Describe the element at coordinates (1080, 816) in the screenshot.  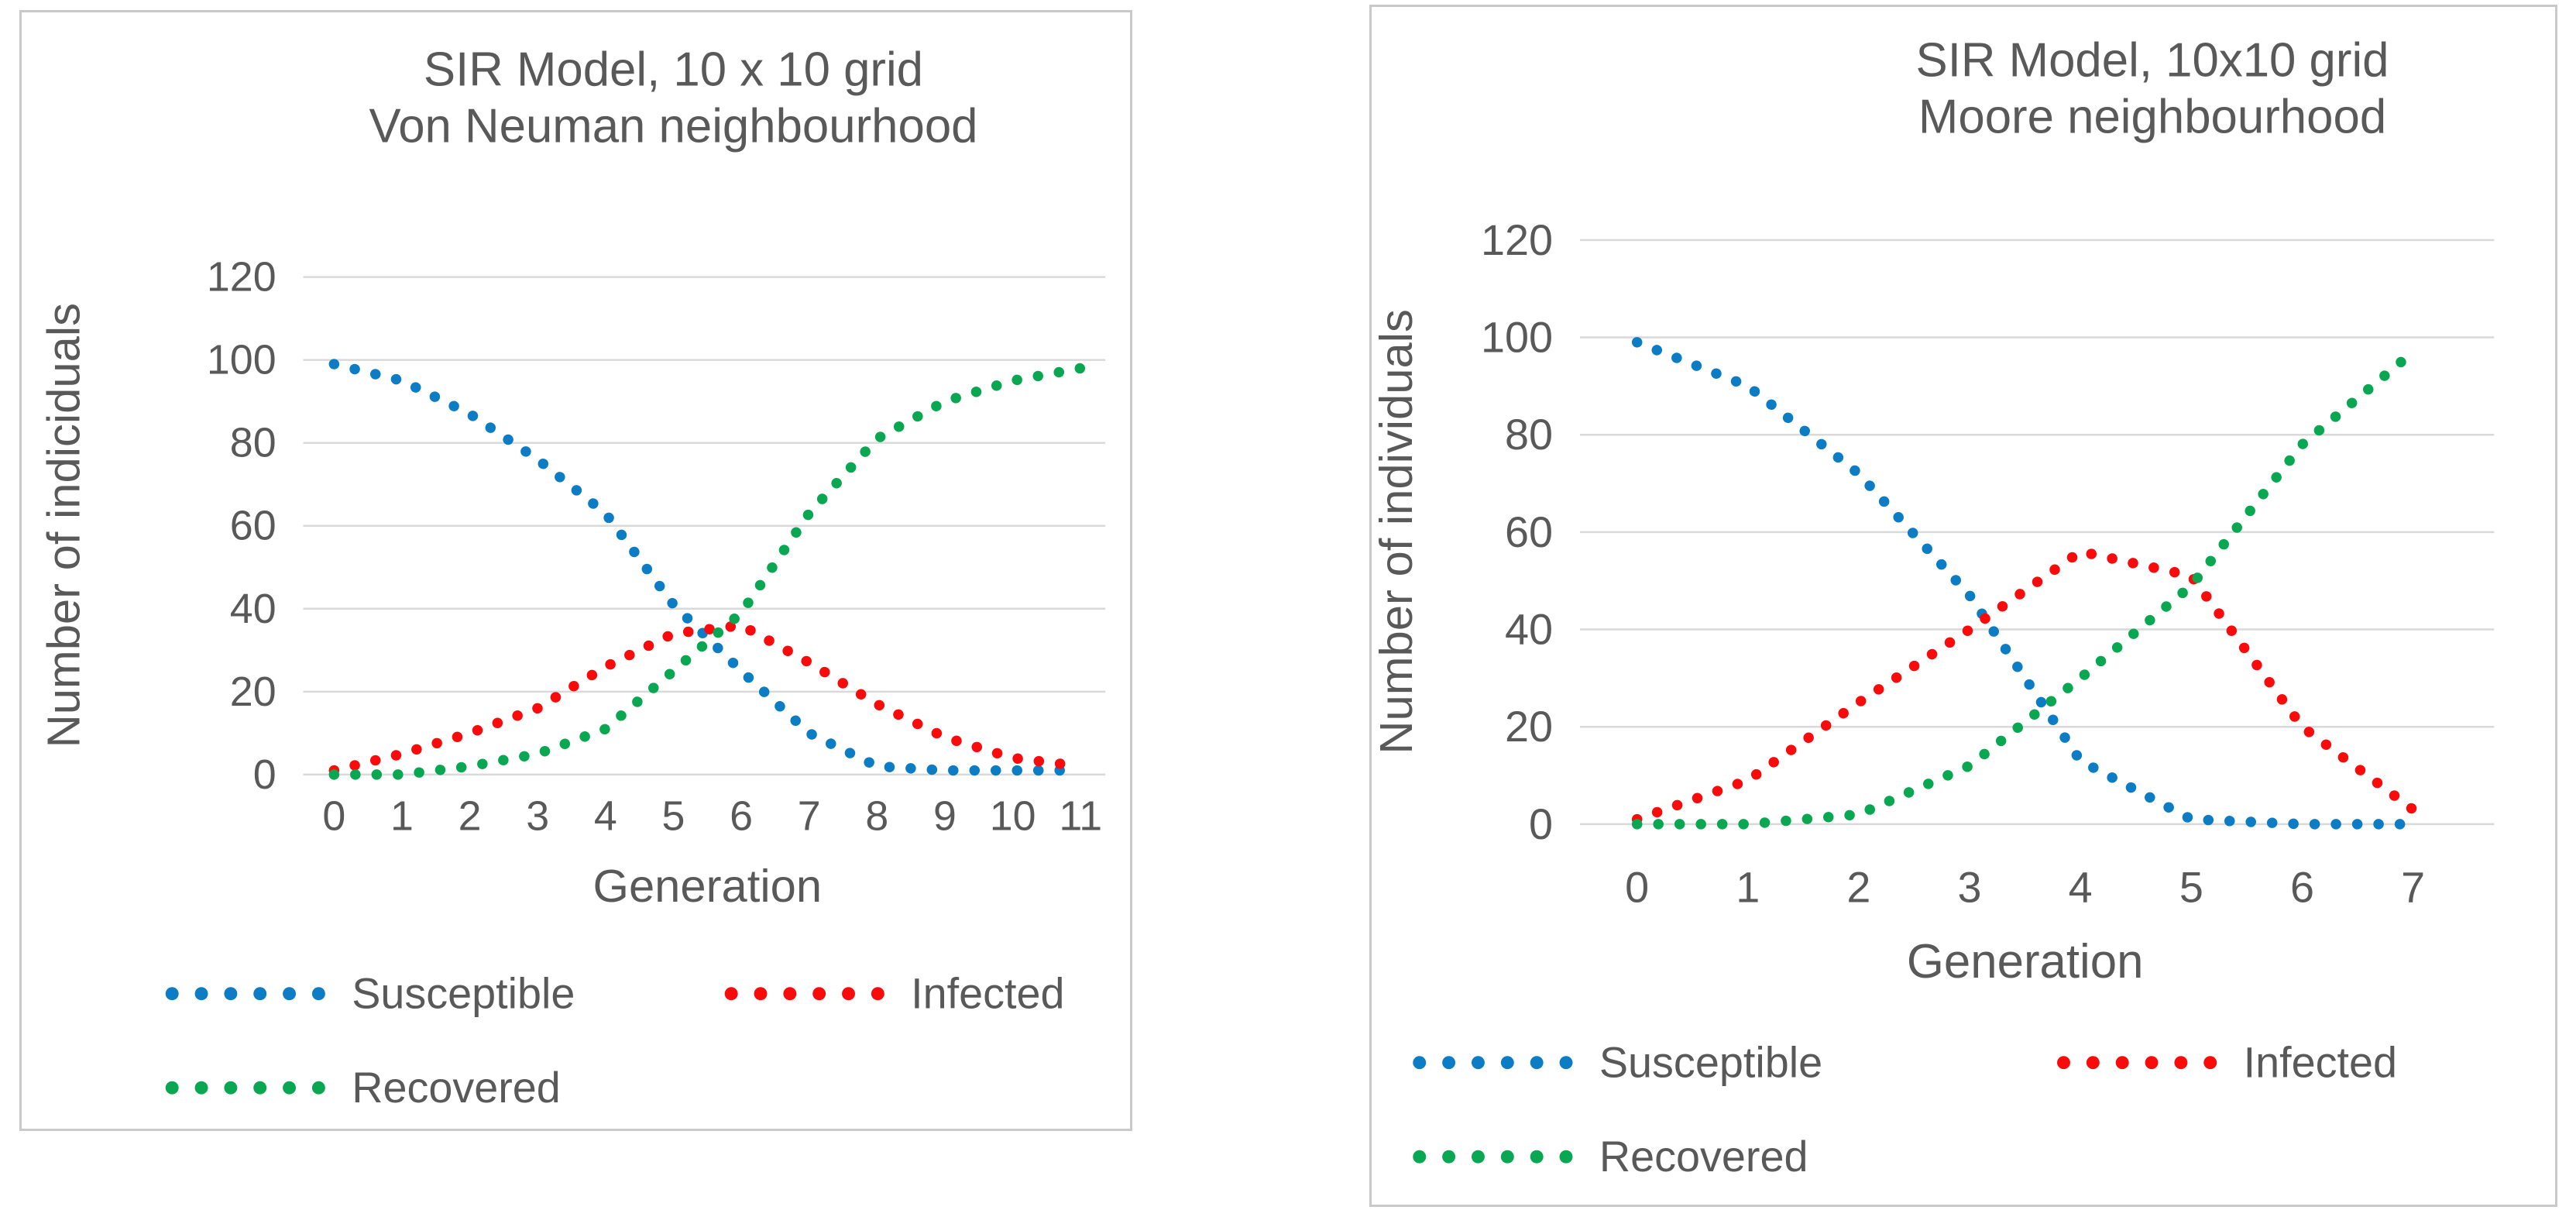
I see `x-tick-label: 11` at that location.